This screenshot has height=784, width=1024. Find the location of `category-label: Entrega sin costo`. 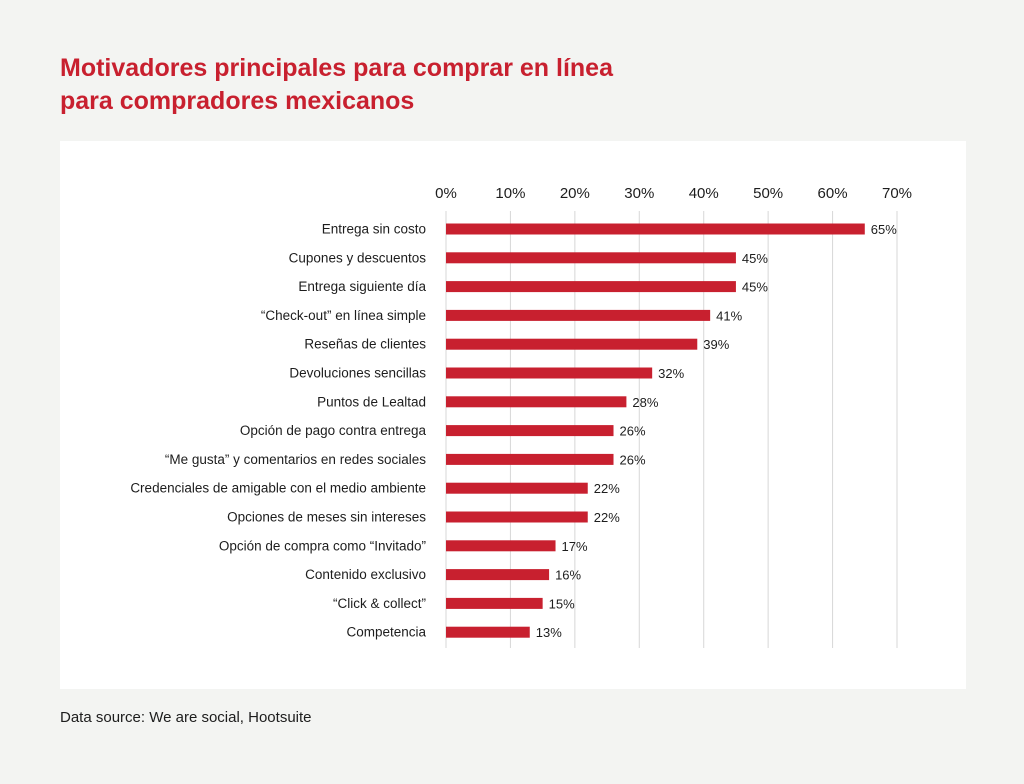

category-label: Entrega sin costo is located at coordinates (374, 229).